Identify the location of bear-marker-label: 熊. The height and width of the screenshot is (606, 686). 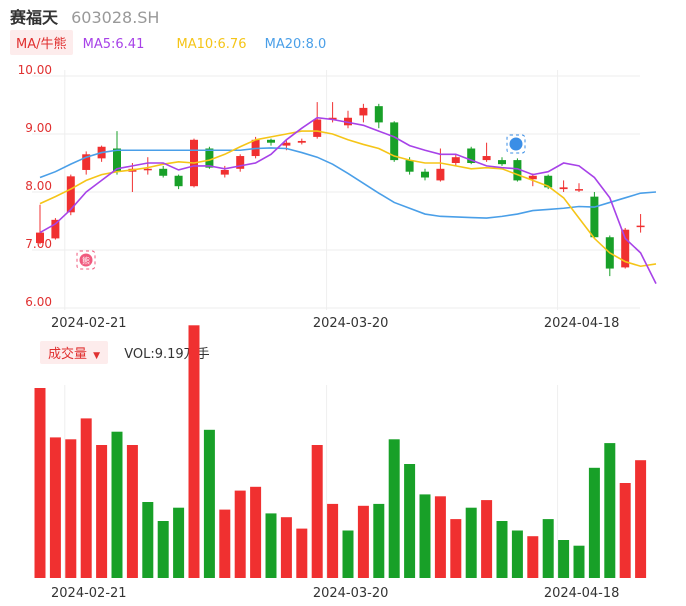
(86, 261).